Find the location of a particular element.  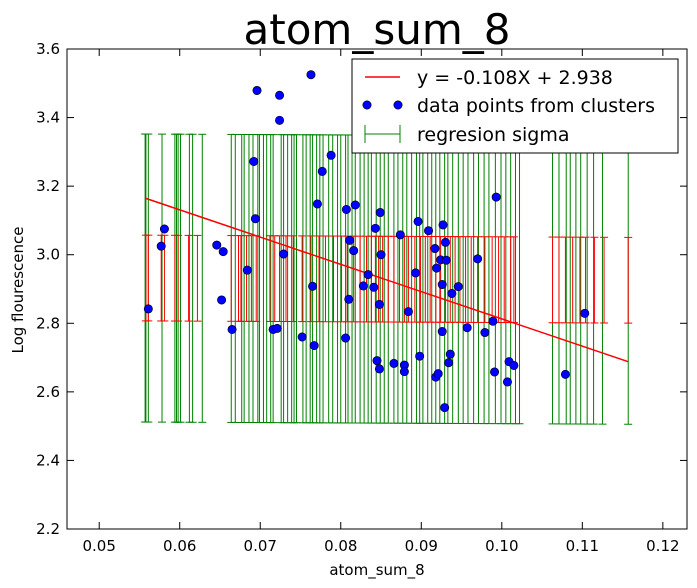

legend-item: data points from clusters is located at coordinates (508, 106).